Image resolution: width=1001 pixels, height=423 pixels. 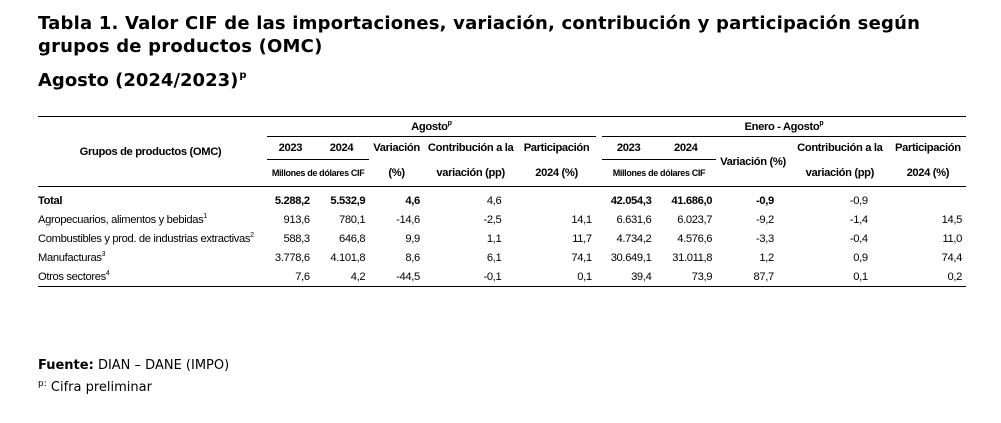 I want to click on cell-enero-2024: 4.576,6, so click(x=695, y=238).